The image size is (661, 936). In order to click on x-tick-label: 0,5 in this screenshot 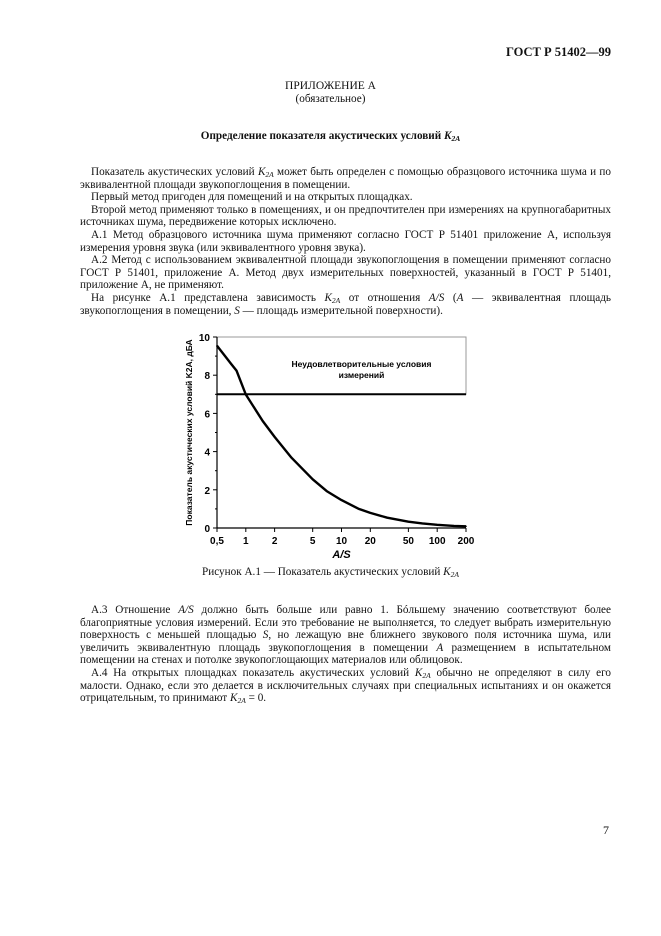, I will do `click(217, 541)`.